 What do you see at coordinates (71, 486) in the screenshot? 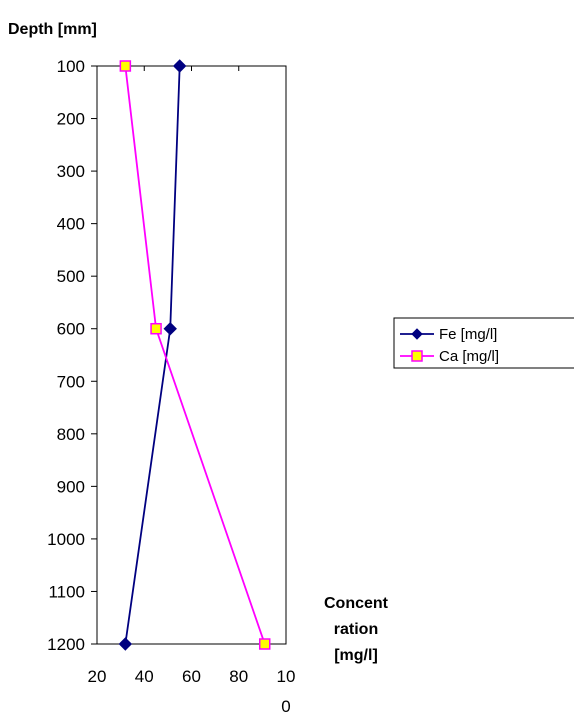
I see `y-tick-label: 900` at bounding box center [71, 486].